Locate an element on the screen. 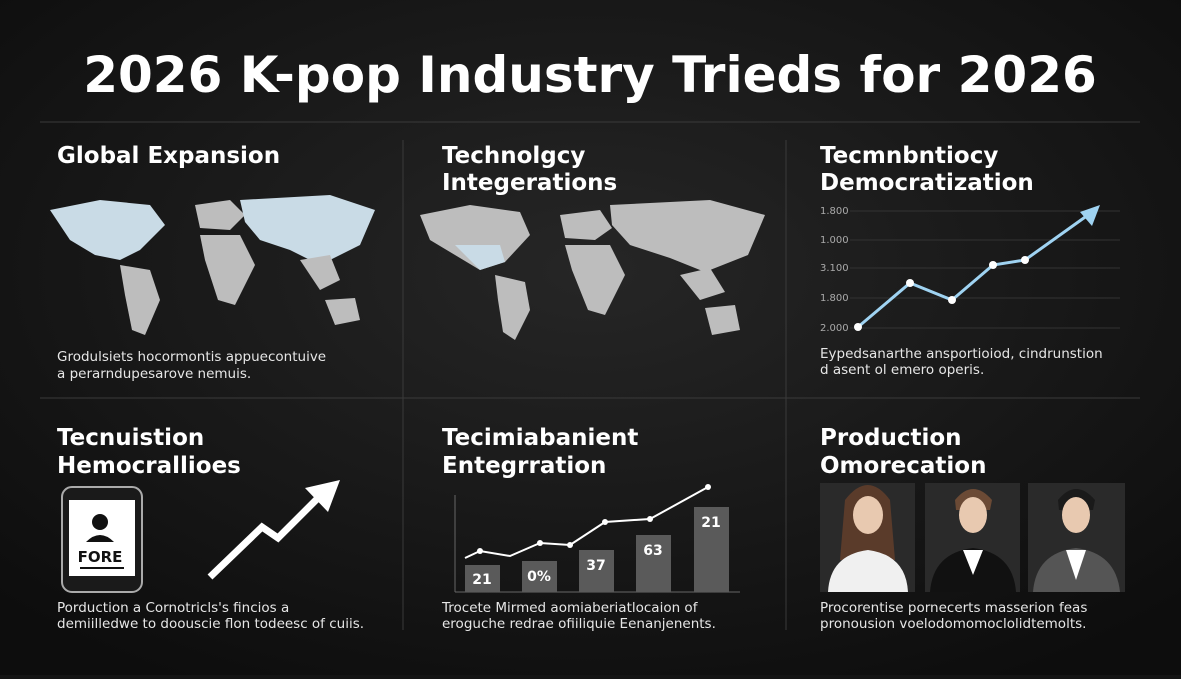  line-points is located at coordinates (594, 519).